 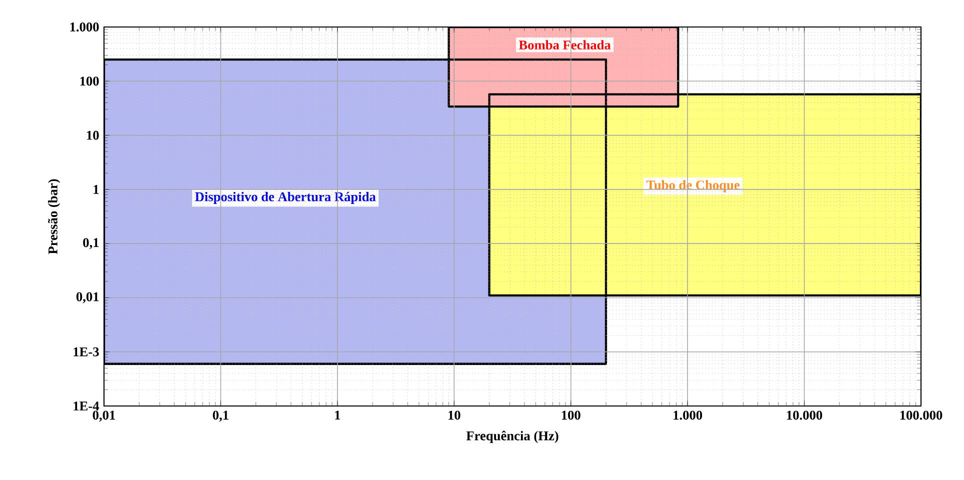 What do you see at coordinates (87, 406) in the screenshot?
I see `y-tick-label: 1E-4` at bounding box center [87, 406].